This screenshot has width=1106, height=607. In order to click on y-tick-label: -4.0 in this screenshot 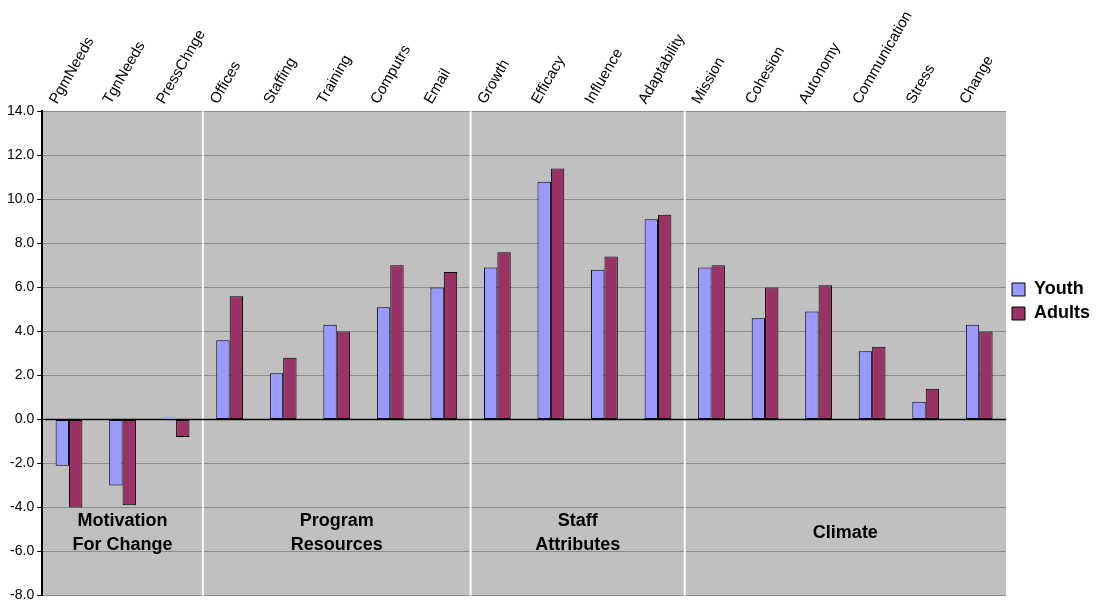, I will do `click(22, 506)`.